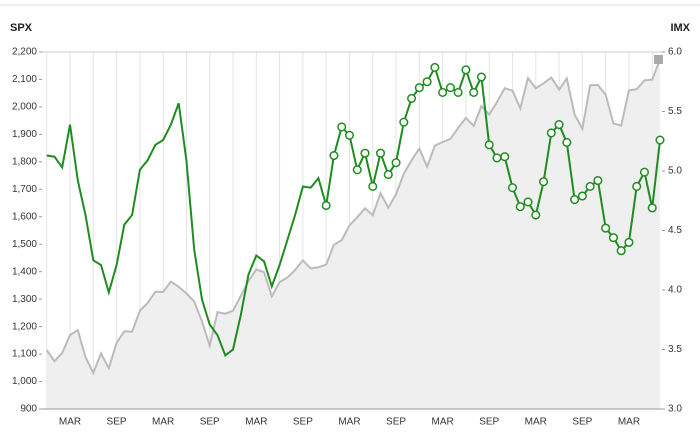  What do you see at coordinates (24, 52) in the screenshot?
I see `y-tick-label: 2,200` at bounding box center [24, 52].